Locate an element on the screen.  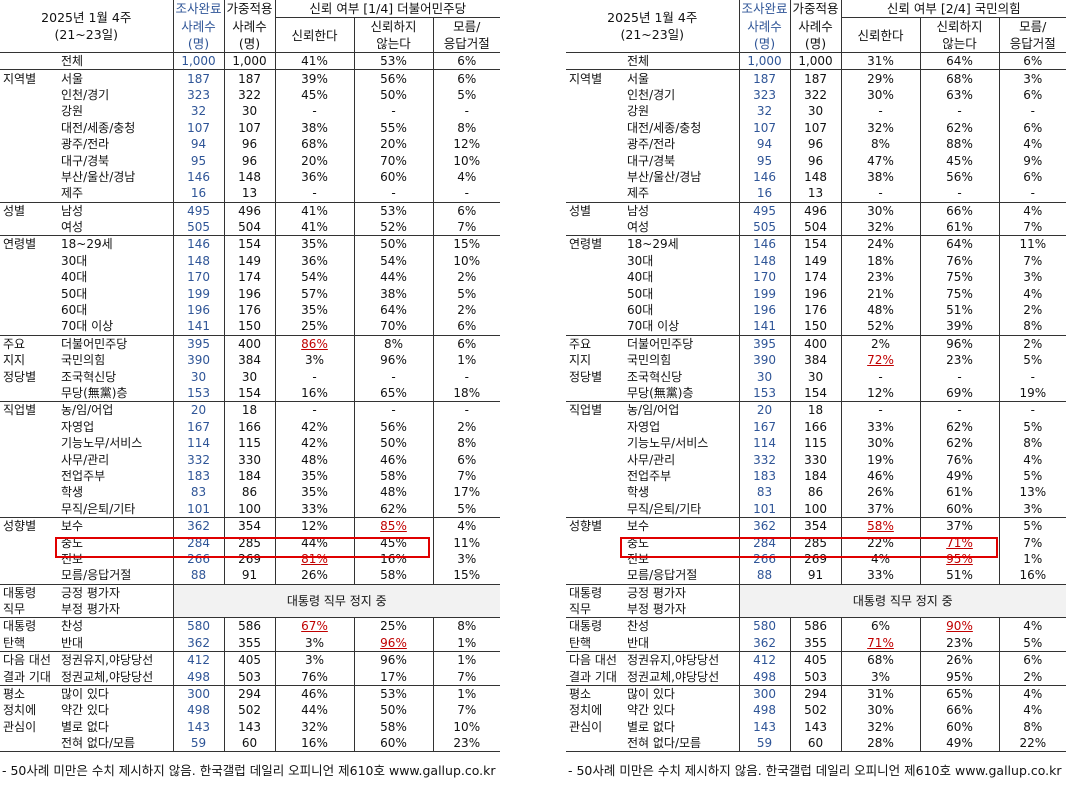
row-trust-pct: 16% is located at coordinates (314, 743).